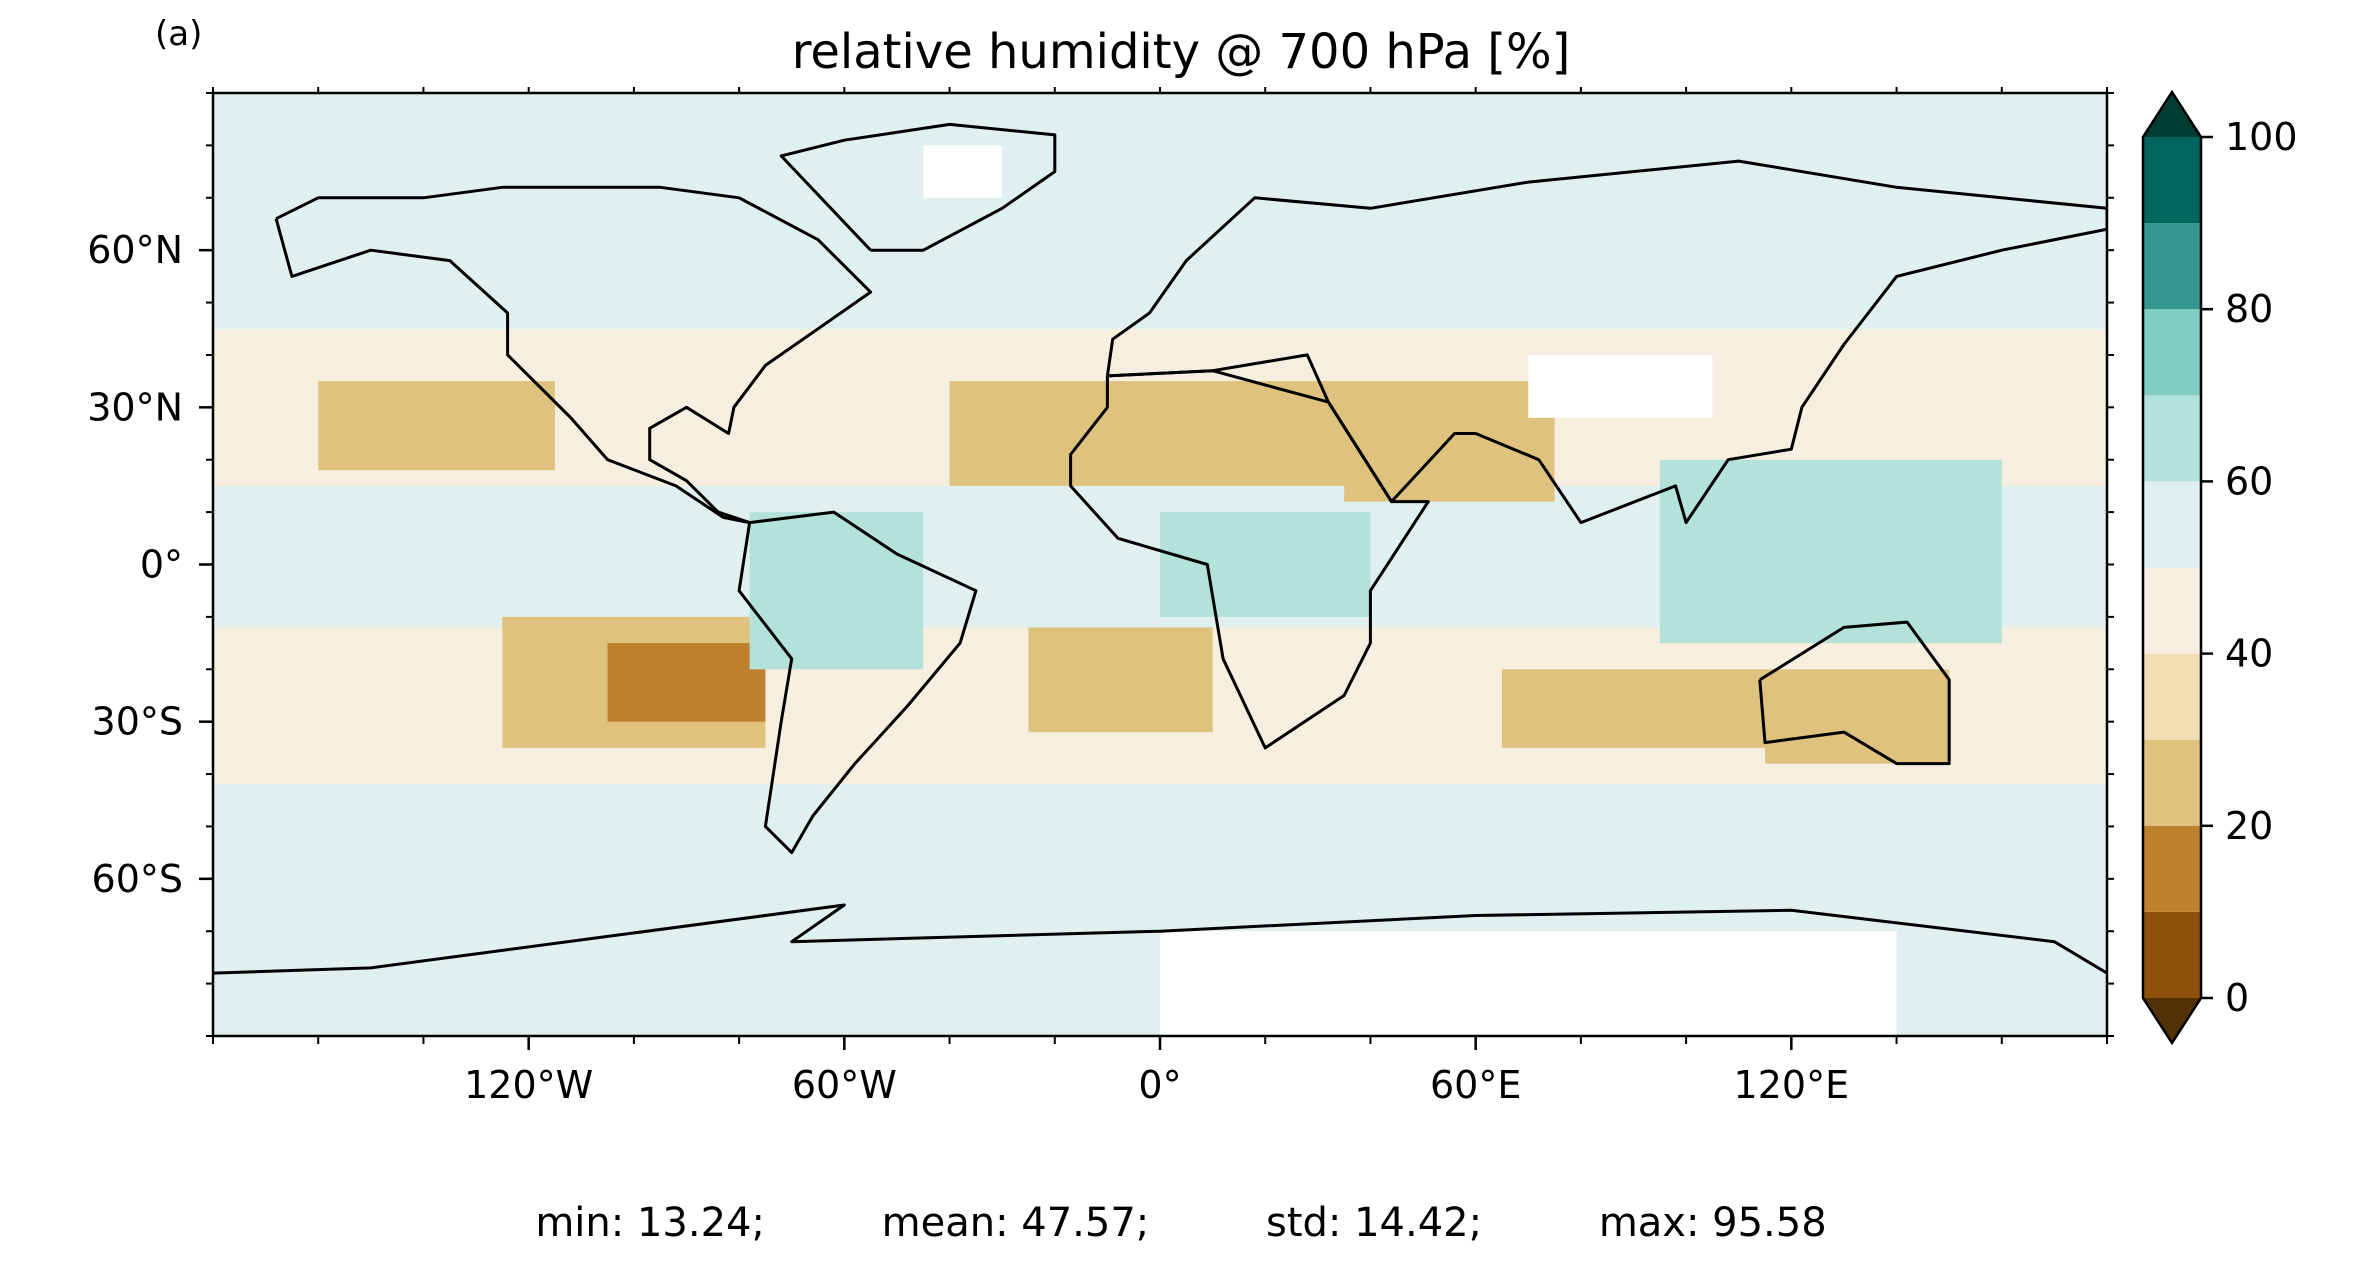 This screenshot has width=2362, height=1263. I want to click on colorbar: 0 20 40 60 80 100, so click(2219, 567).